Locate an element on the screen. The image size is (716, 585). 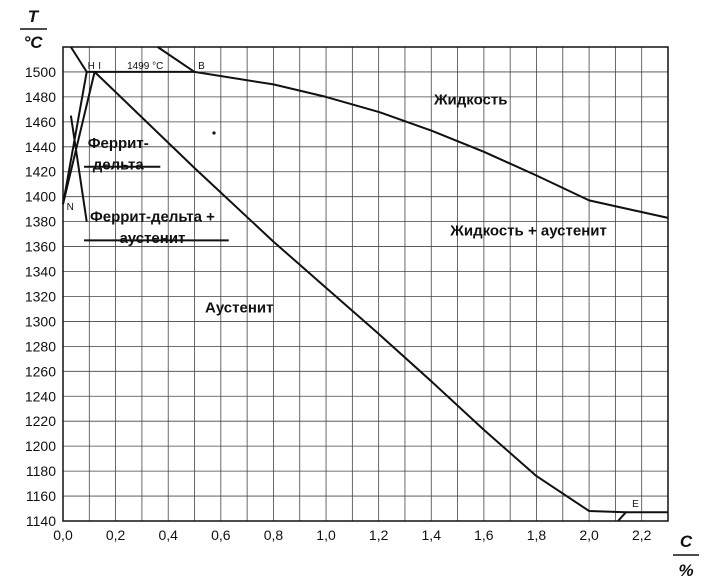
point-label: N is located at coordinates (70, 207).